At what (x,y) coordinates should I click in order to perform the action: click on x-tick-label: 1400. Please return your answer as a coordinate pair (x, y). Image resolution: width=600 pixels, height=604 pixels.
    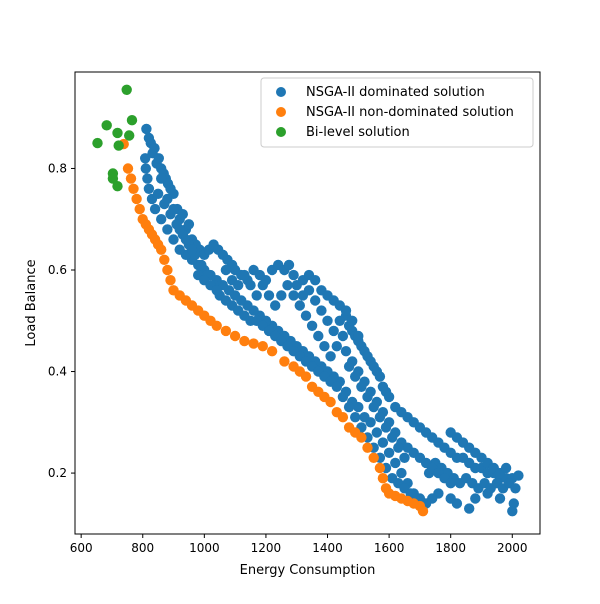
    Looking at the image, I should click on (327, 548).